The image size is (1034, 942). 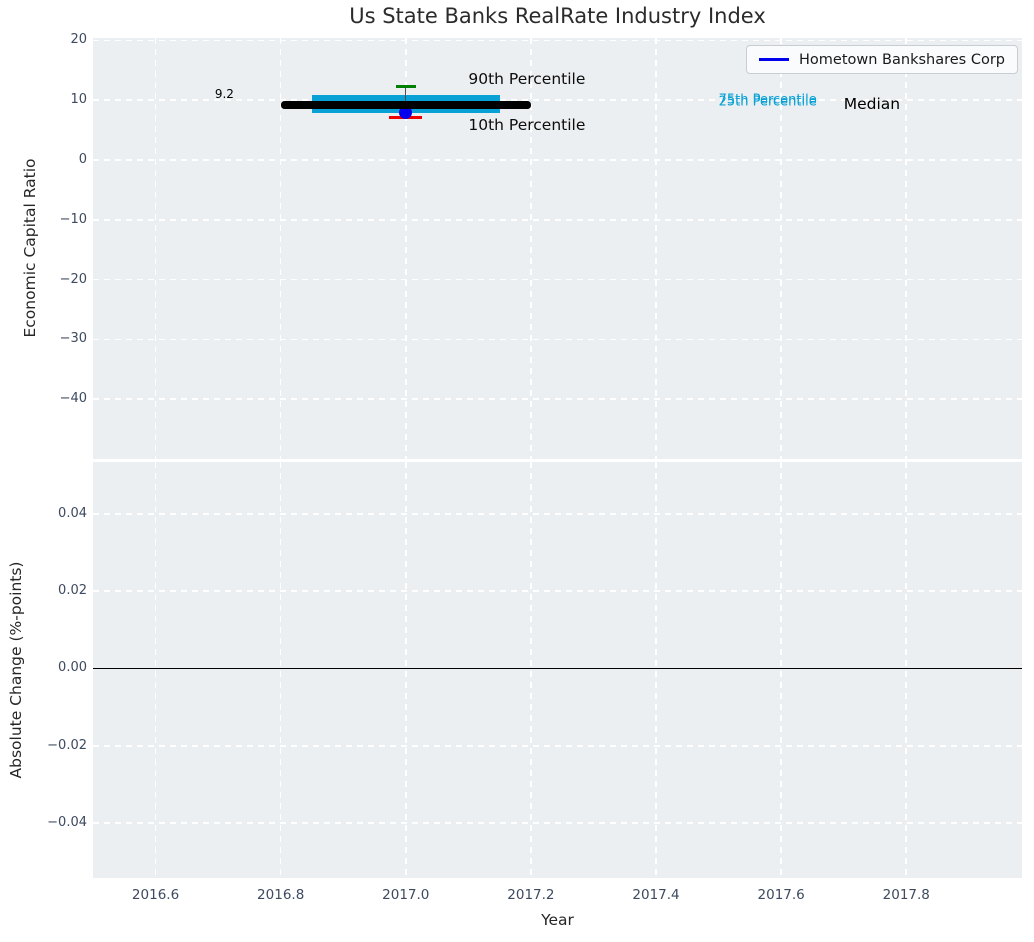 What do you see at coordinates (72, 668) in the screenshot?
I see `y-tick-label: 0.00` at bounding box center [72, 668].